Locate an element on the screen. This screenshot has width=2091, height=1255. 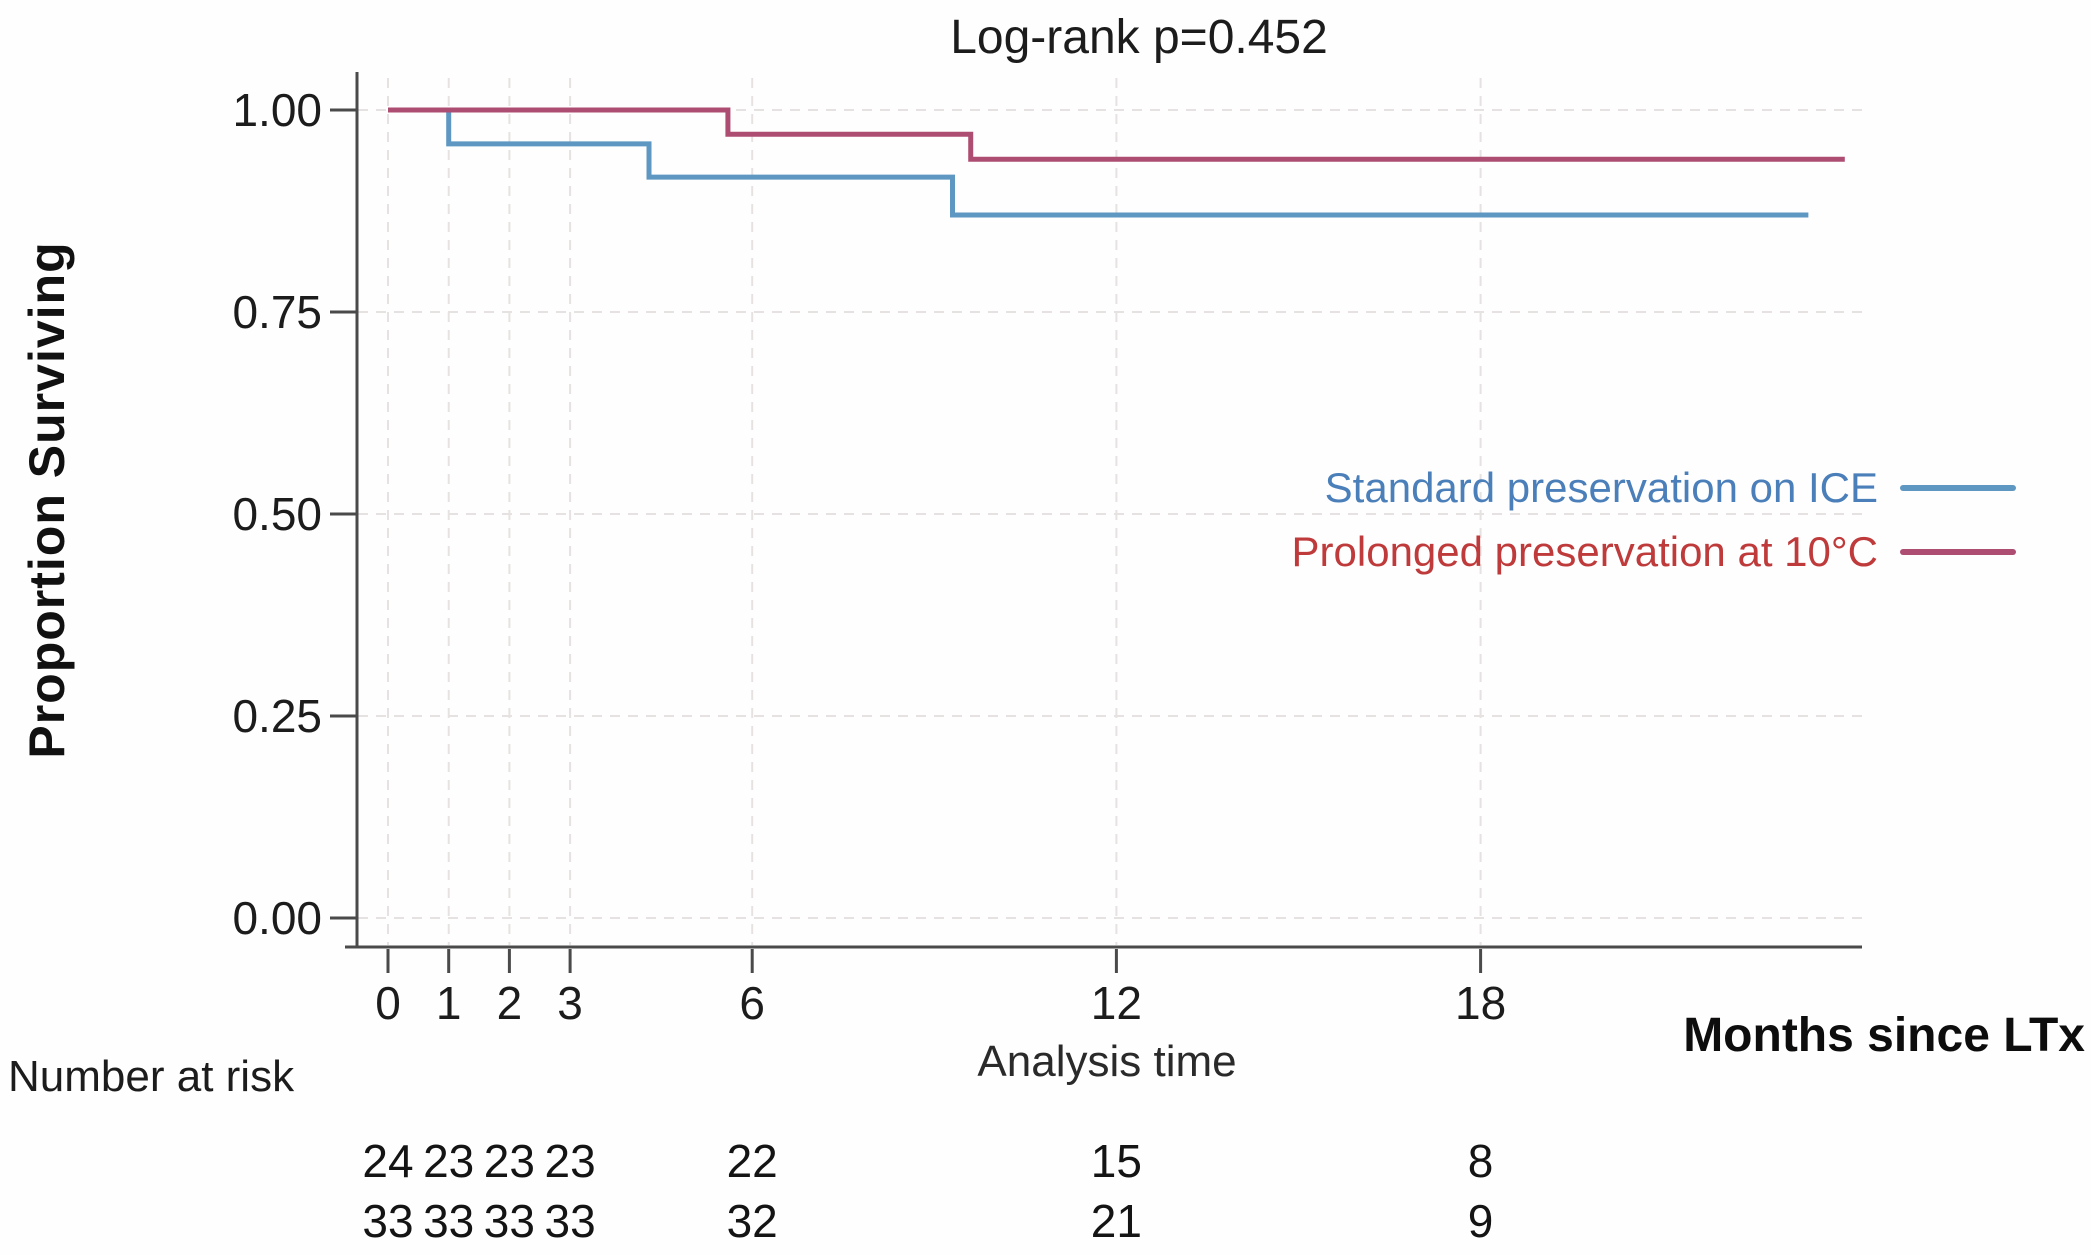
x-tick-label: 18 is located at coordinates (1481, 1003).